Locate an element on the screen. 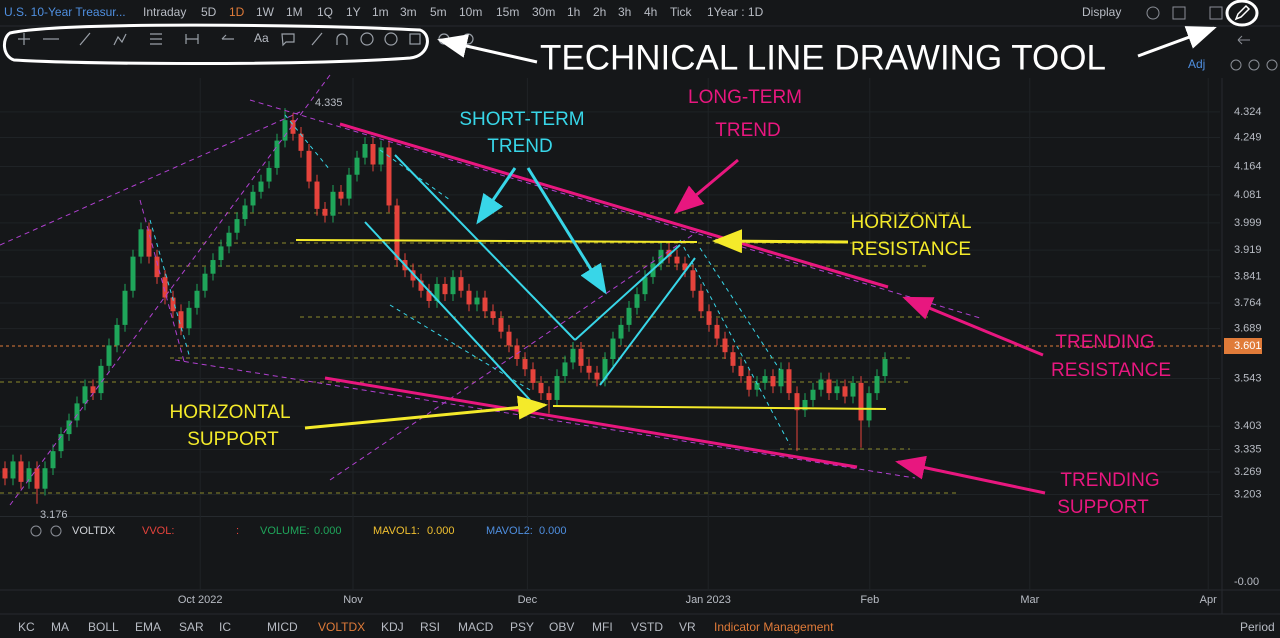  annotation: TRENDING is located at coordinates (1109, 480).